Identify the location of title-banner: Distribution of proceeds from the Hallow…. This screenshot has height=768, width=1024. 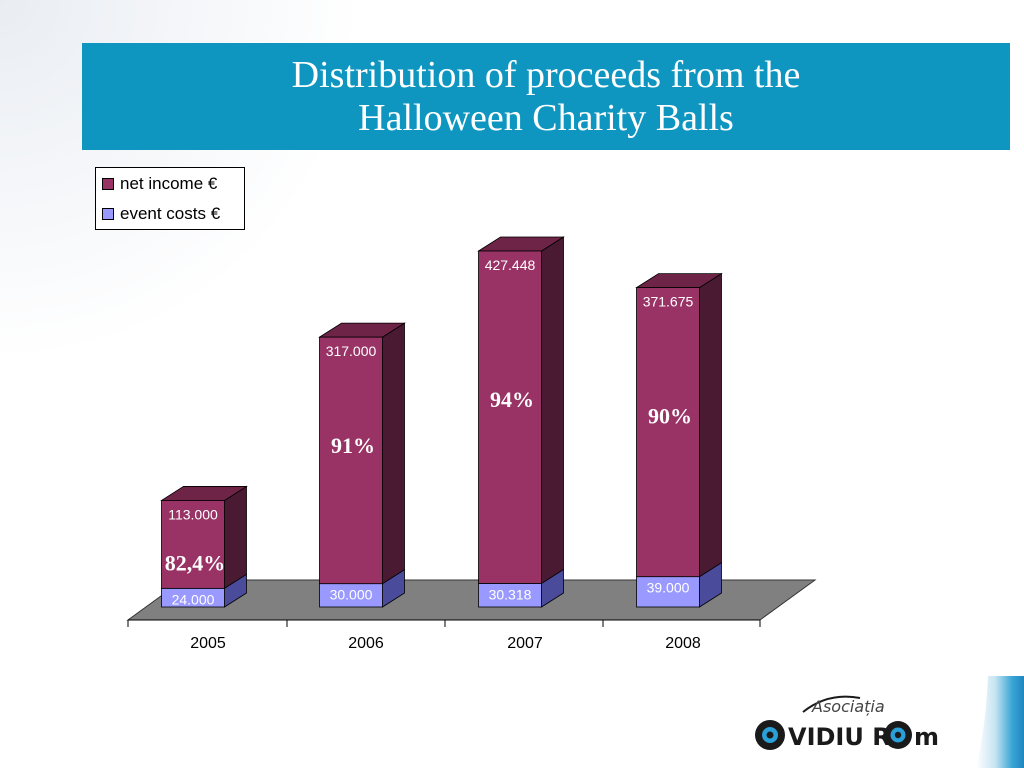
(546, 96).